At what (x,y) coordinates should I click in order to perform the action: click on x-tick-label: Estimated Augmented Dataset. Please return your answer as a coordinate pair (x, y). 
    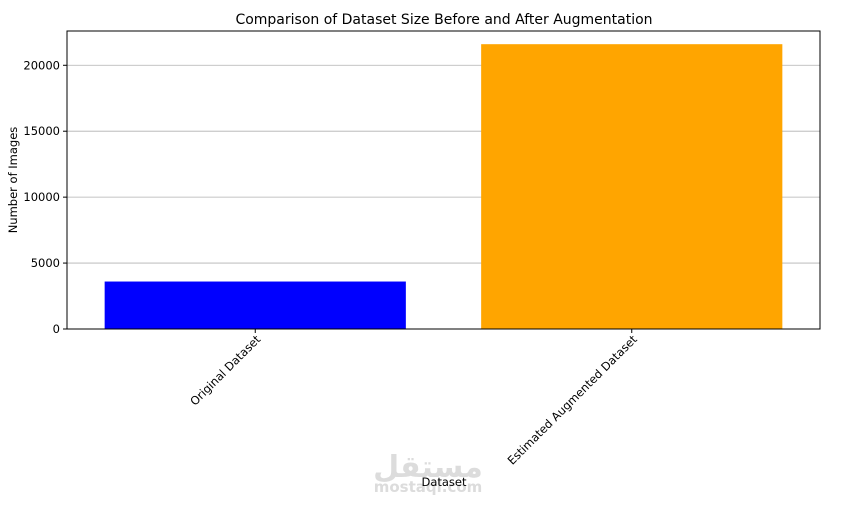
    Looking at the image, I should click on (573, 400).